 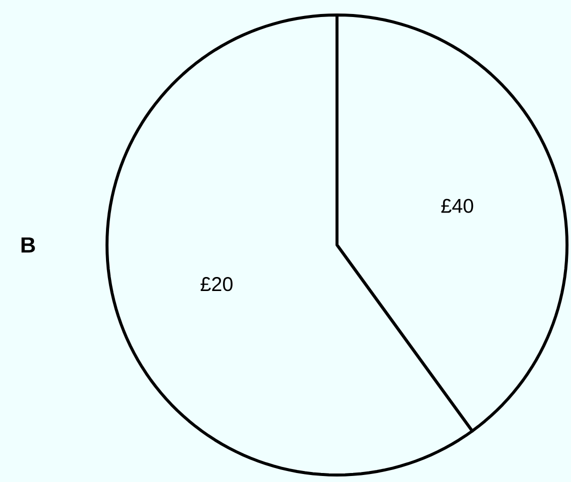 What do you see at coordinates (28, 245) in the screenshot?
I see `text: B` at bounding box center [28, 245].